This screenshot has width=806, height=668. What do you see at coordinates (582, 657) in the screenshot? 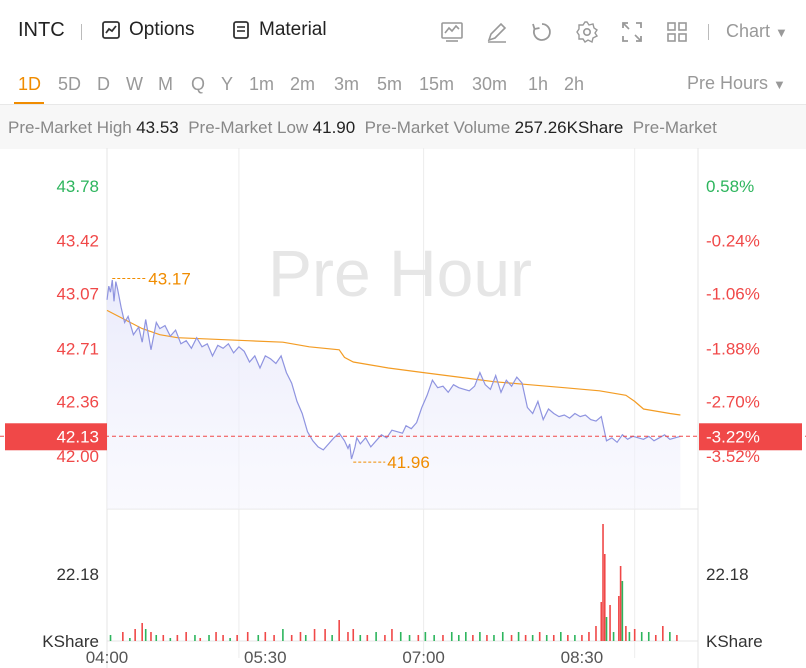
I see `x-tick-label: 08:30` at bounding box center [582, 657].